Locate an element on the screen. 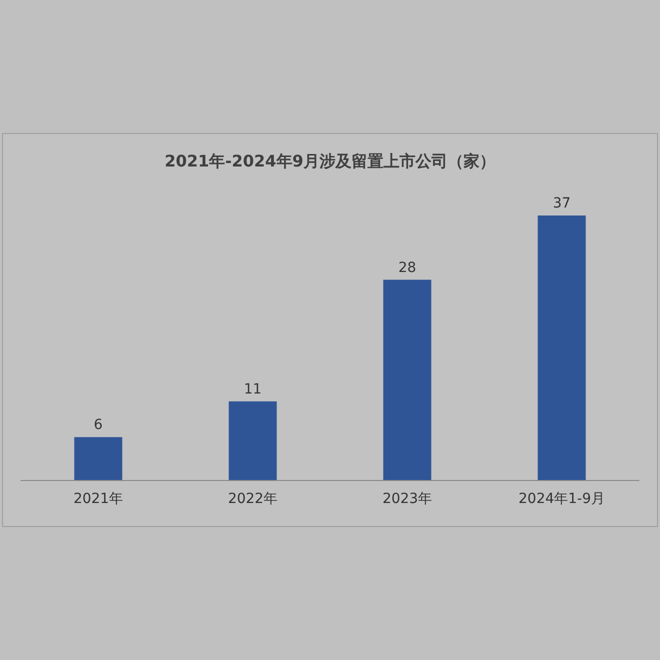 The width and height of the screenshot is (660, 660). data-label: 6 is located at coordinates (98, 425).